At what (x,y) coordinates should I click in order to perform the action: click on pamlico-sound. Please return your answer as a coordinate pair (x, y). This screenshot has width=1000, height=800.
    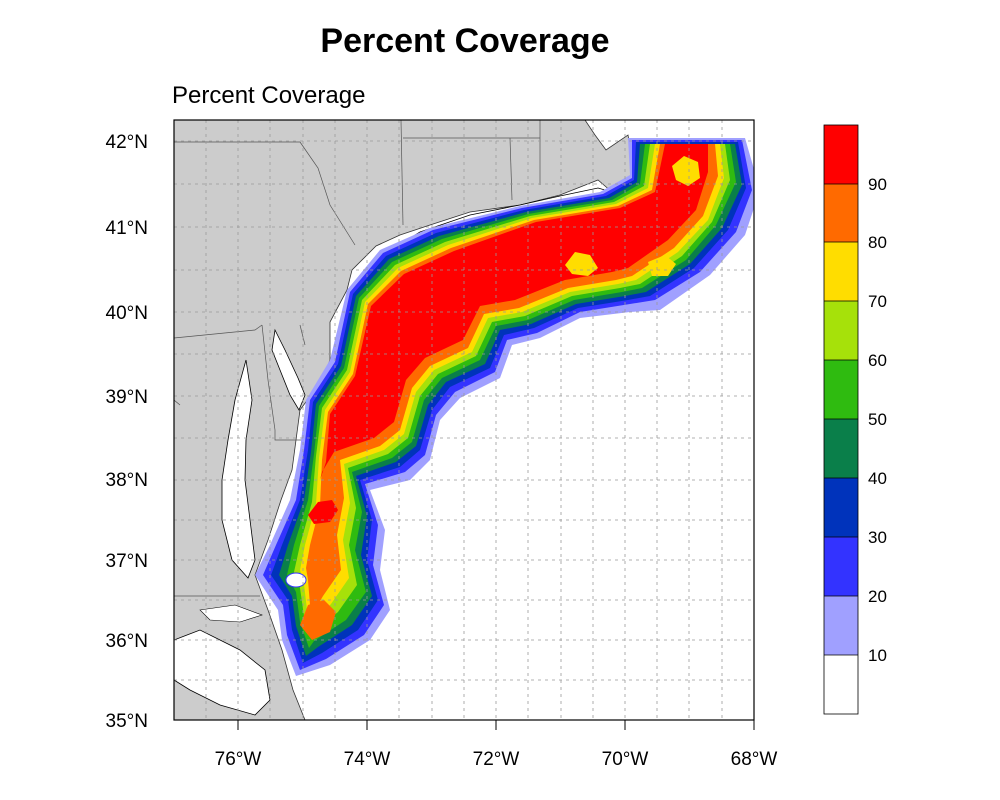
    Looking at the image, I should click on (222, 672).